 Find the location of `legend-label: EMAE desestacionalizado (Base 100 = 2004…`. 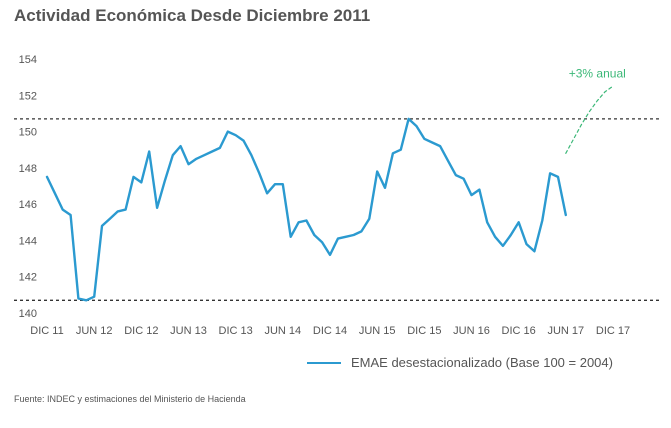

legend-label: EMAE desestacionalizado (Base 100 = 2004… is located at coordinates (482, 362).